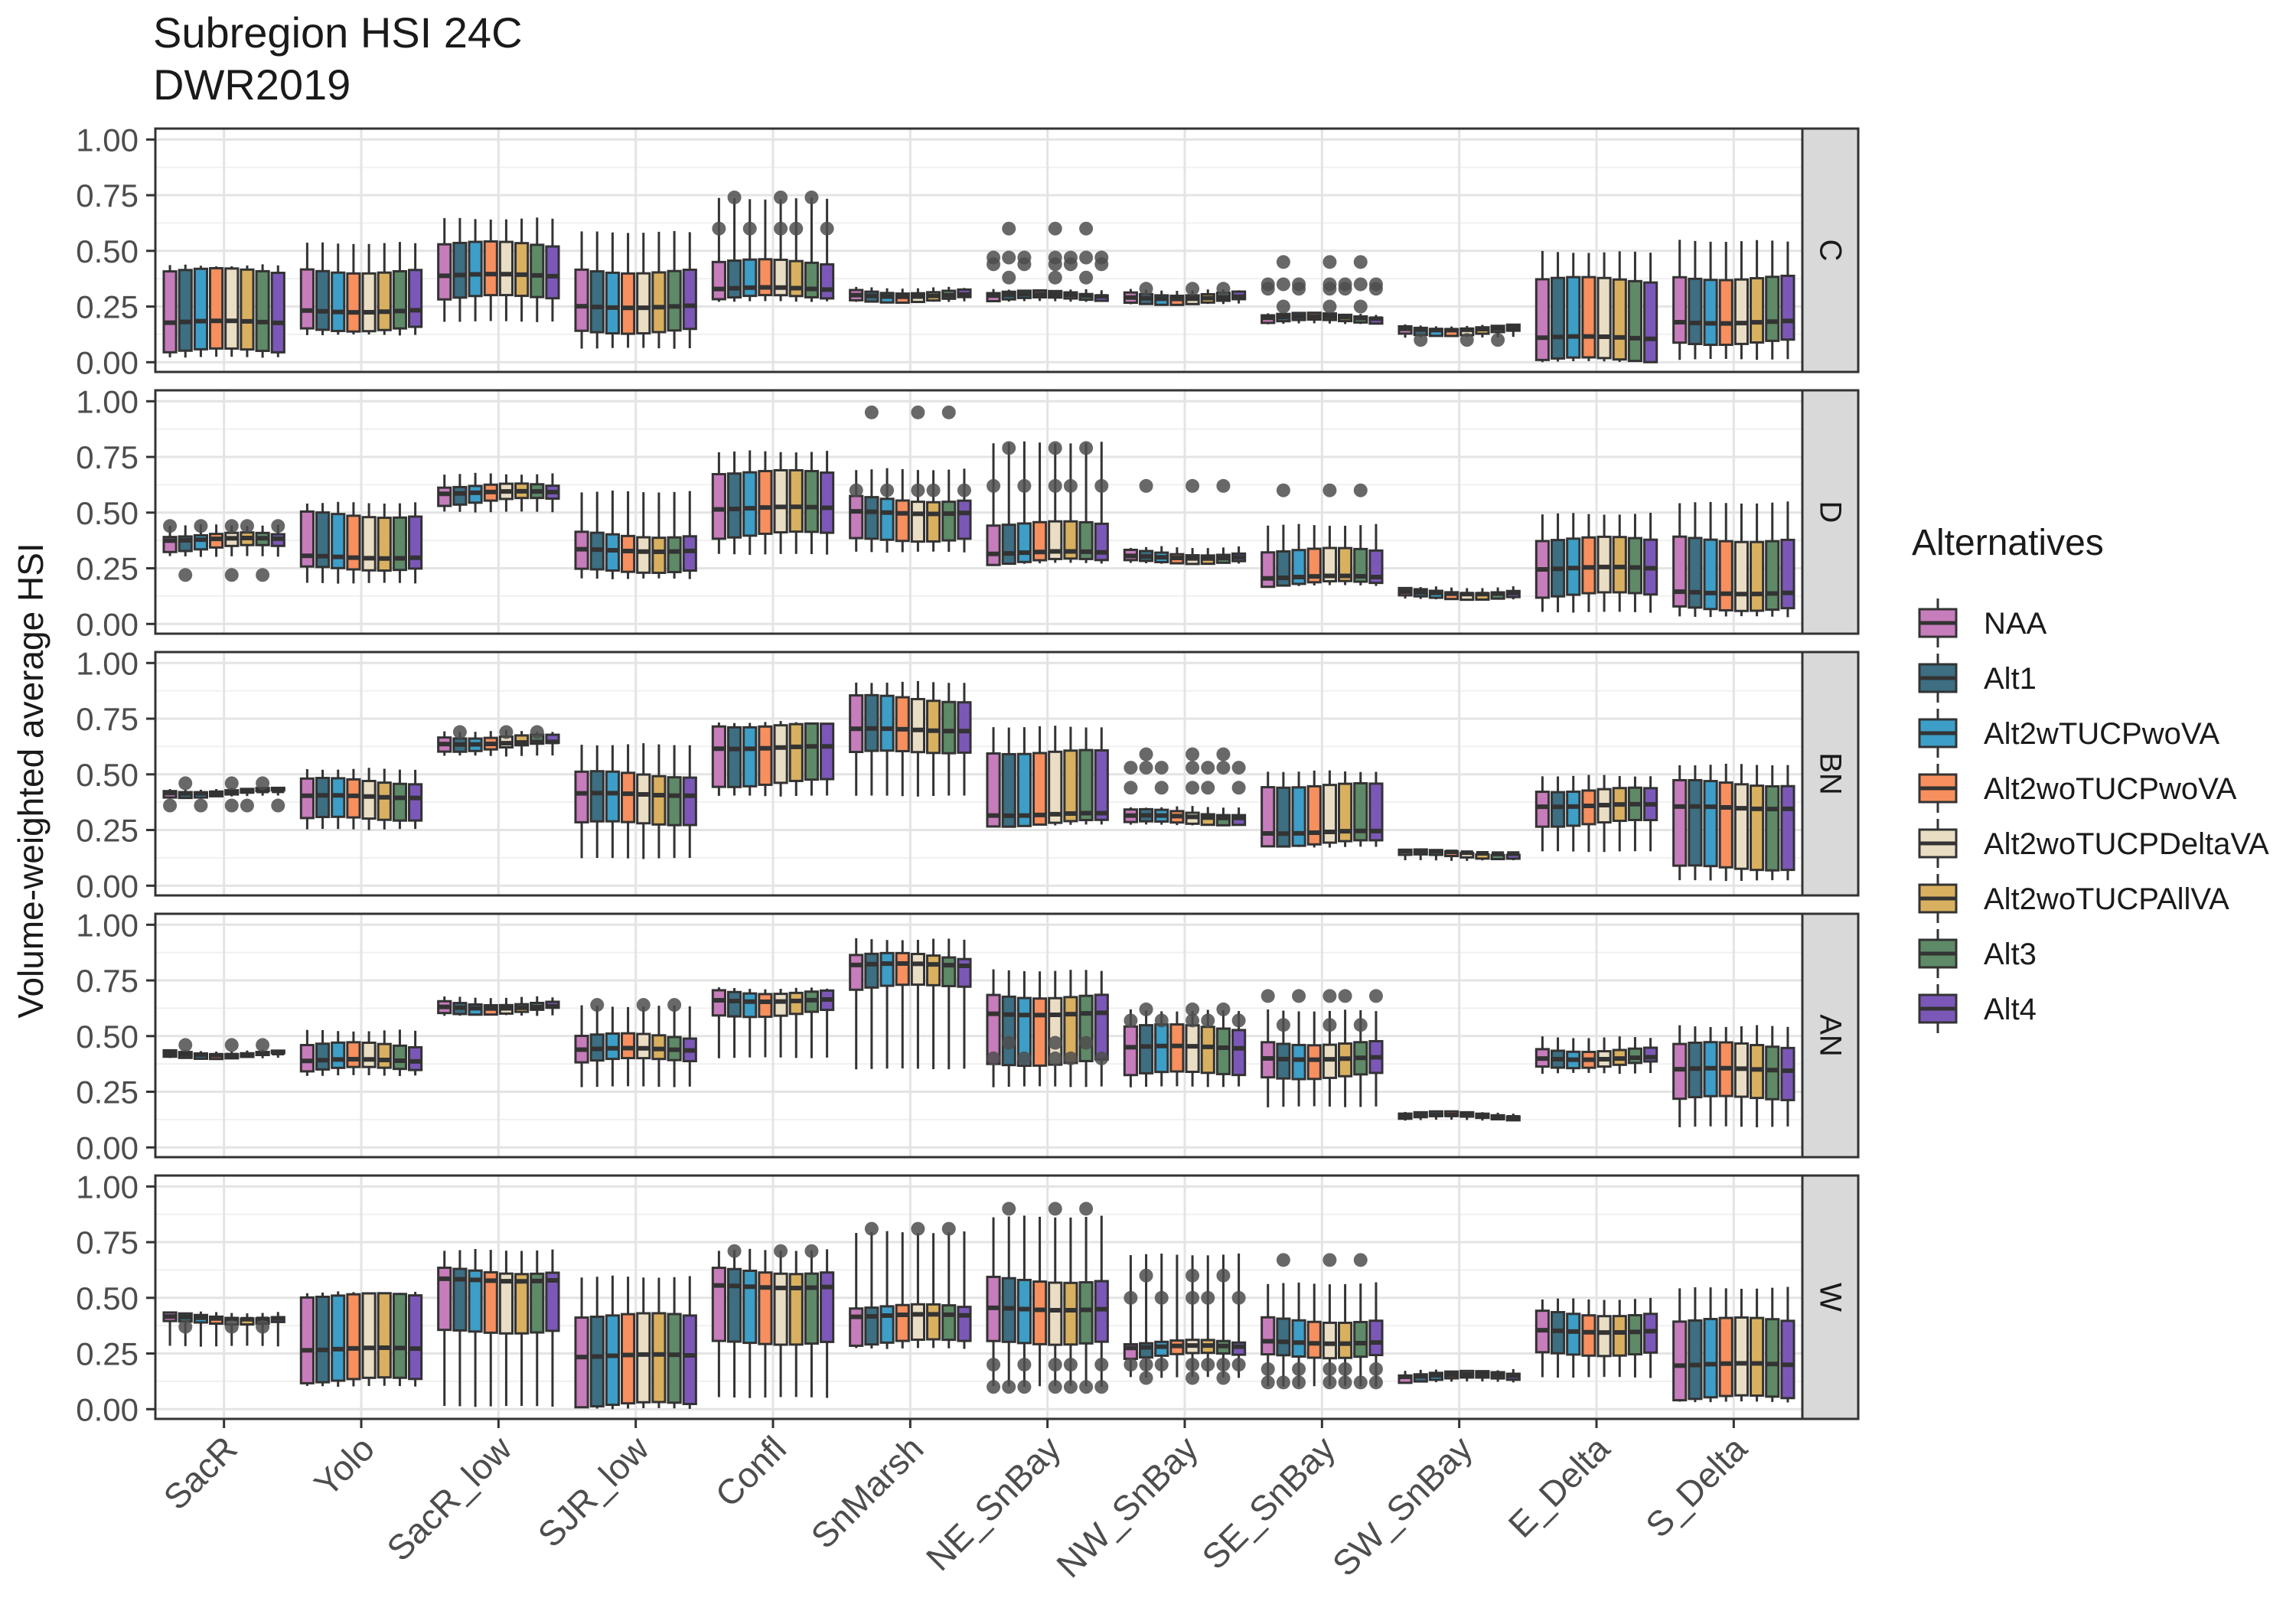 This screenshot has width=2296, height=1611. Describe the element at coordinates (2126, 844) in the screenshot. I see `legend-entry-label: Alt2woTUCPDeltaVA` at that location.